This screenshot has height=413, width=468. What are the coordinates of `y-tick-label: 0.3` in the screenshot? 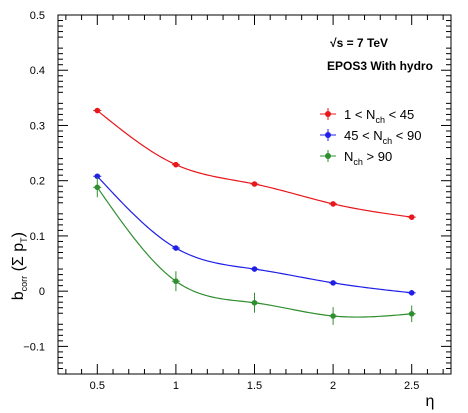 It's located at (37, 126).